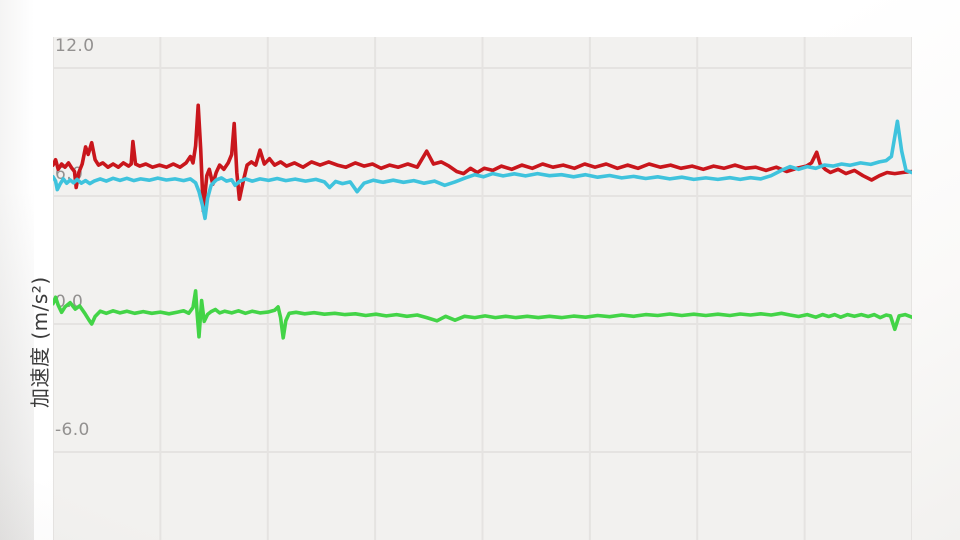 Image resolution: width=960 pixels, height=540 pixels. What do you see at coordinates (72, 430) in the screenshot?
I see `y-tick-label-neg6: -6.0` at bounding box center [72, 430].